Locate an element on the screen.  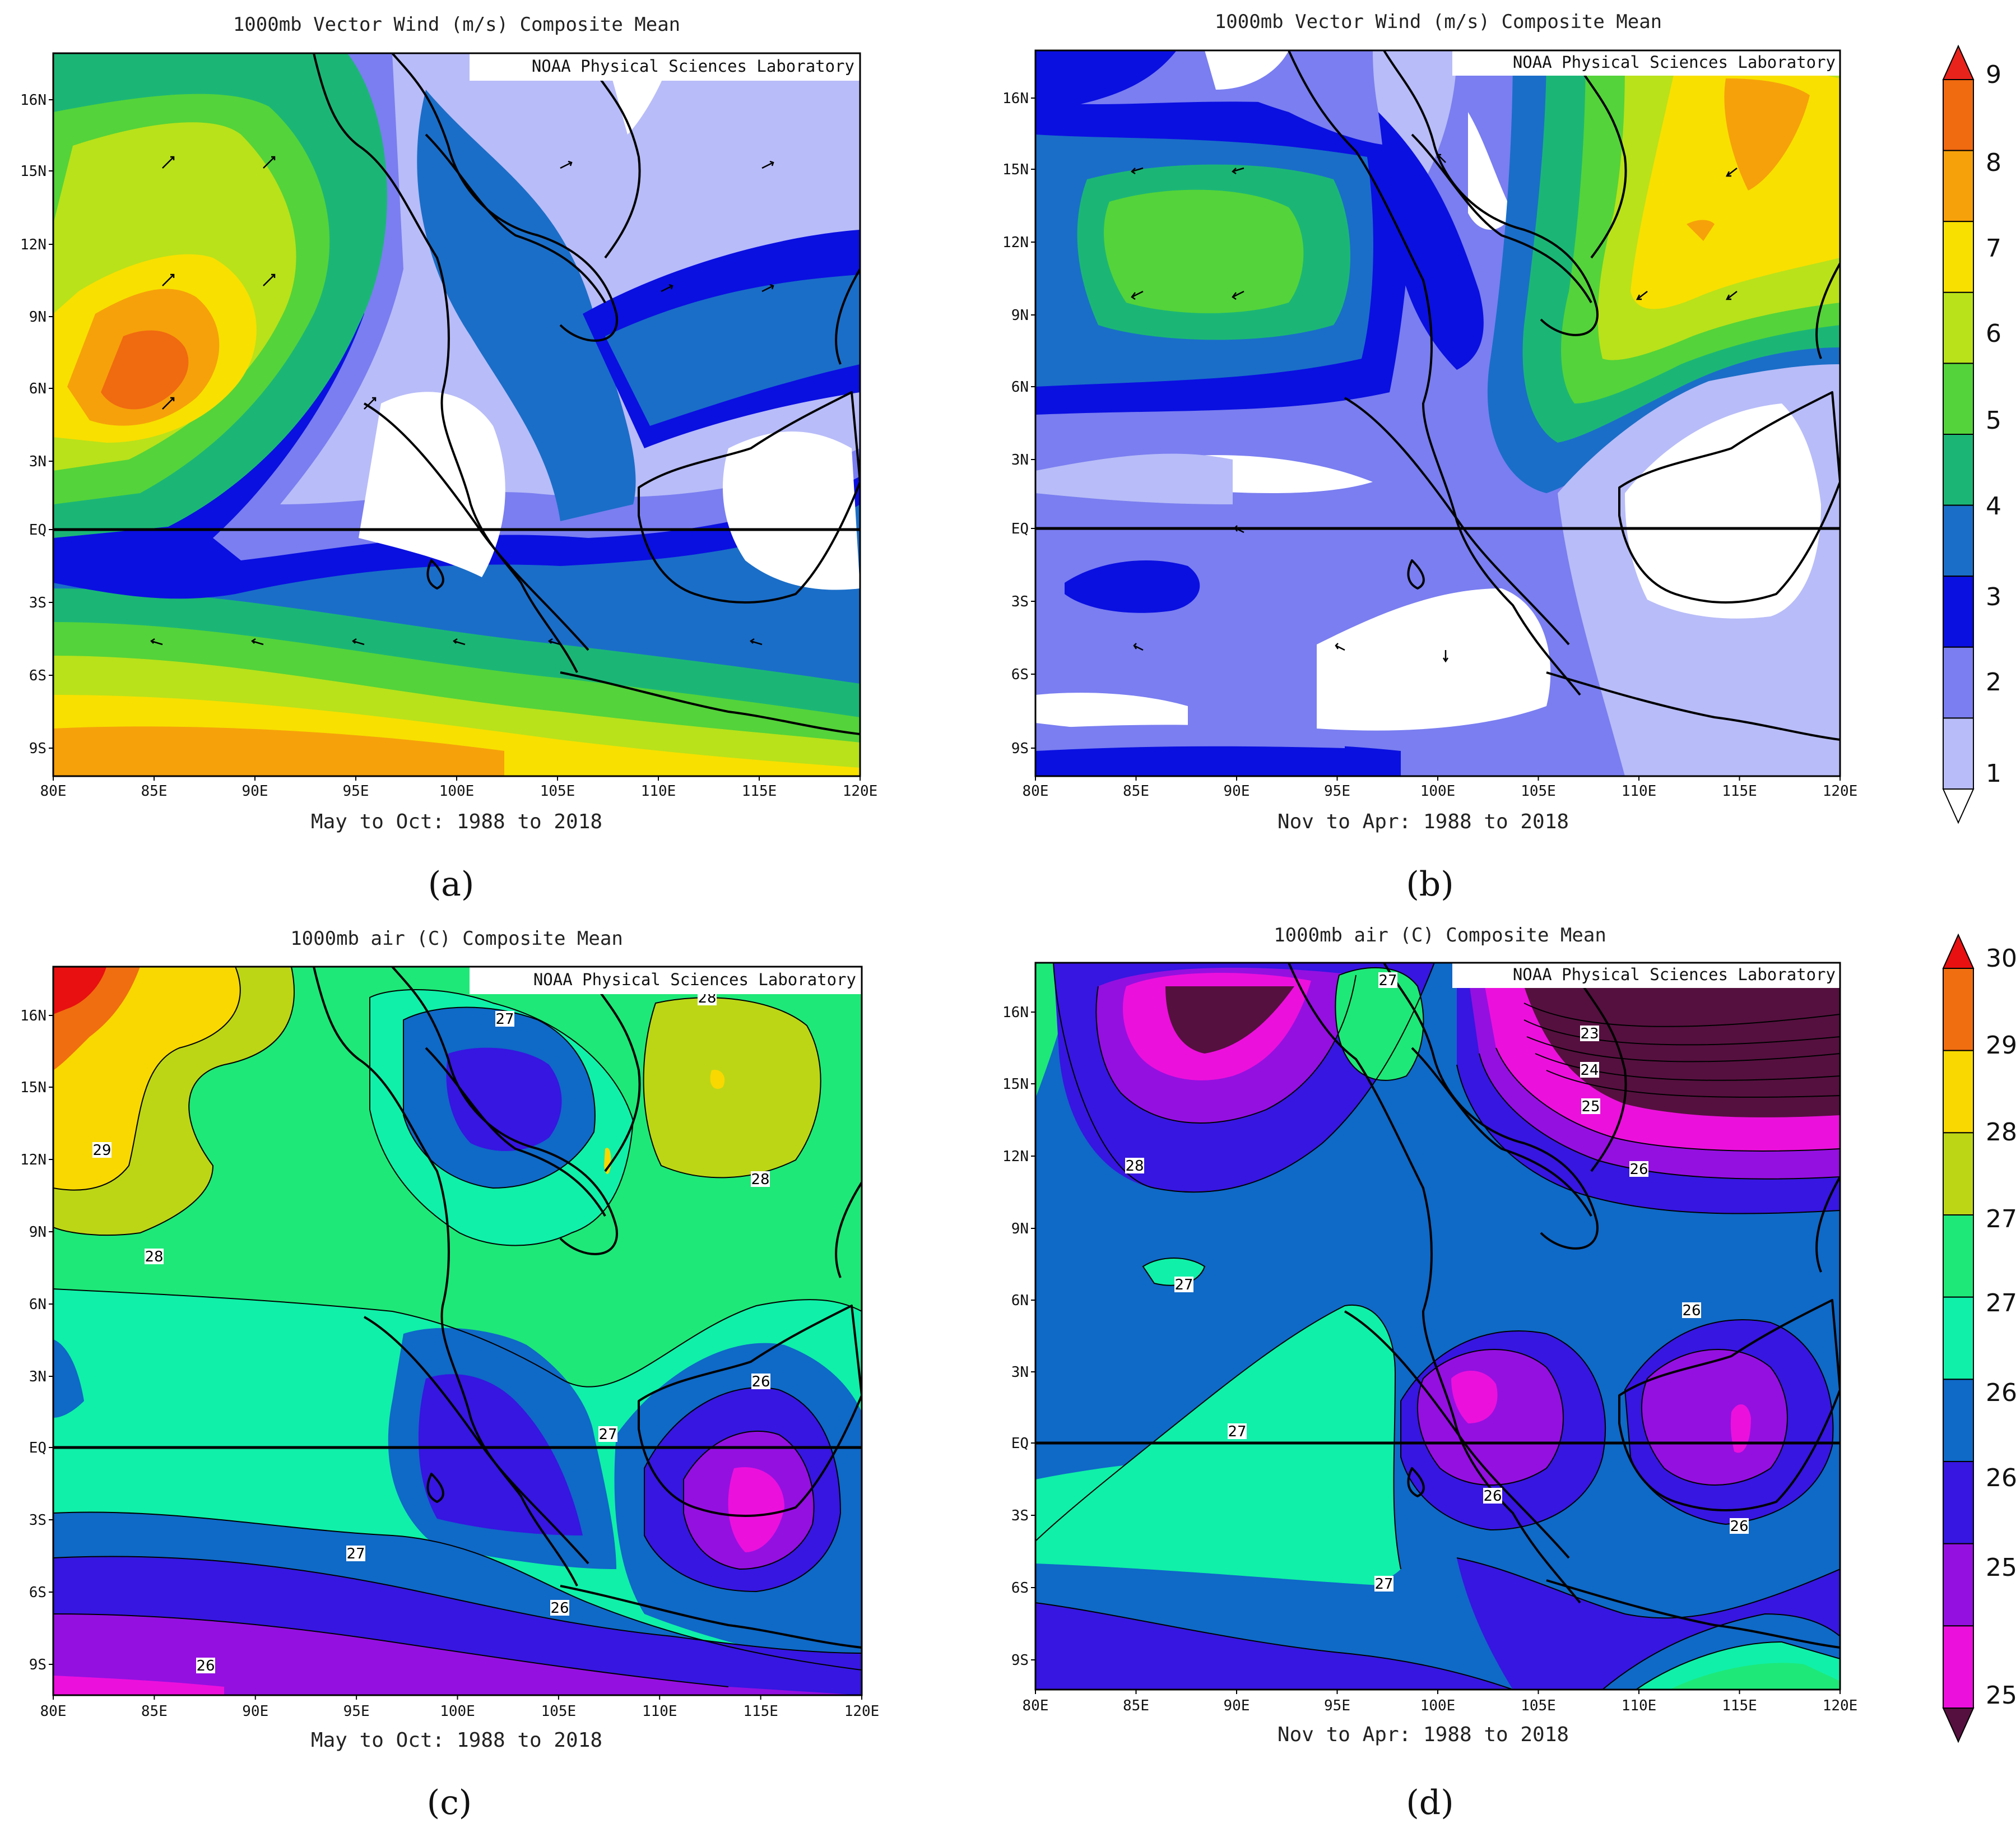
colorbar-label: 5 is located at coordinates (1993, 420).